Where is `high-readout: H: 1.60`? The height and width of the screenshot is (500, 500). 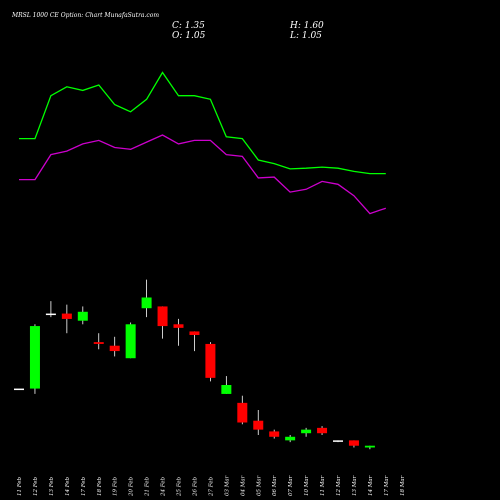 high-readout: H: 1.60 is located at coordinates (306, 26).